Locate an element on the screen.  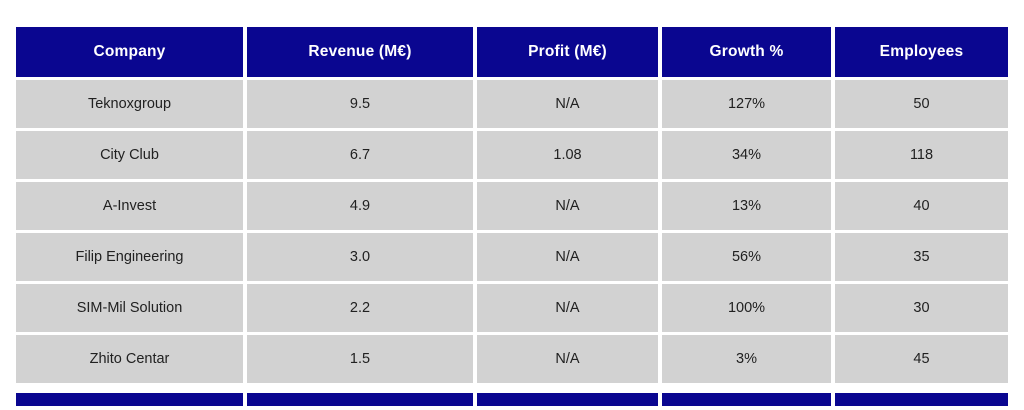
column-header-growth: Growth % is located at coordinates (746, 52).